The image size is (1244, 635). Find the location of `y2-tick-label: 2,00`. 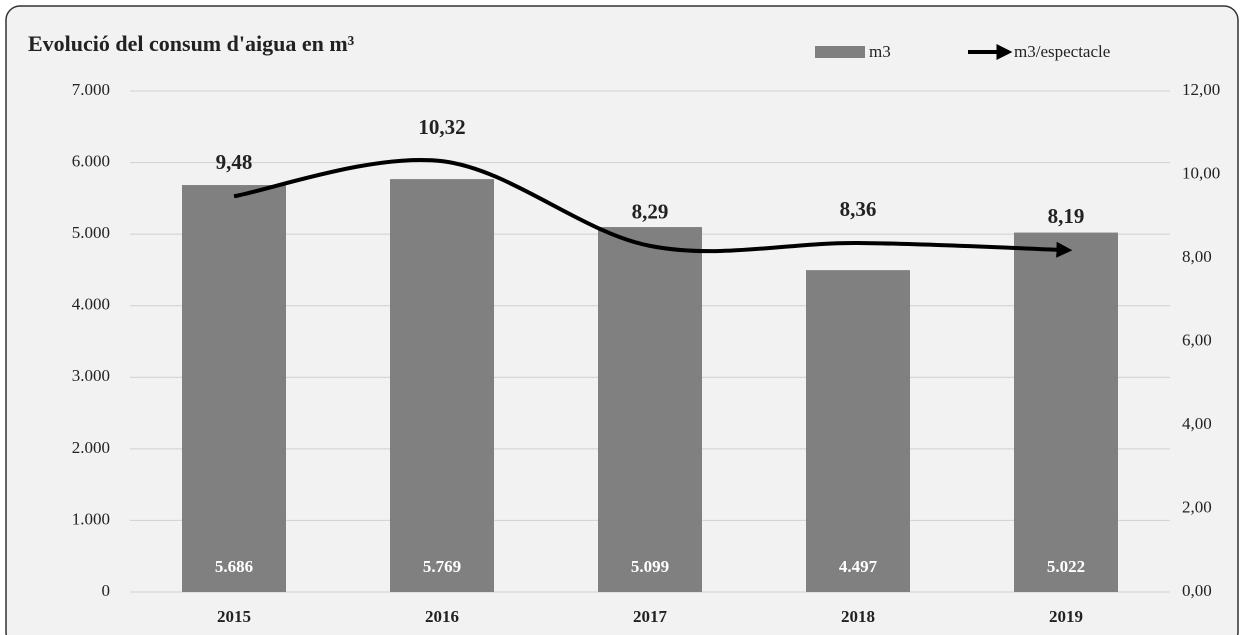

y2-tick-label: 2,00 is located at coordinates (1197, 506).